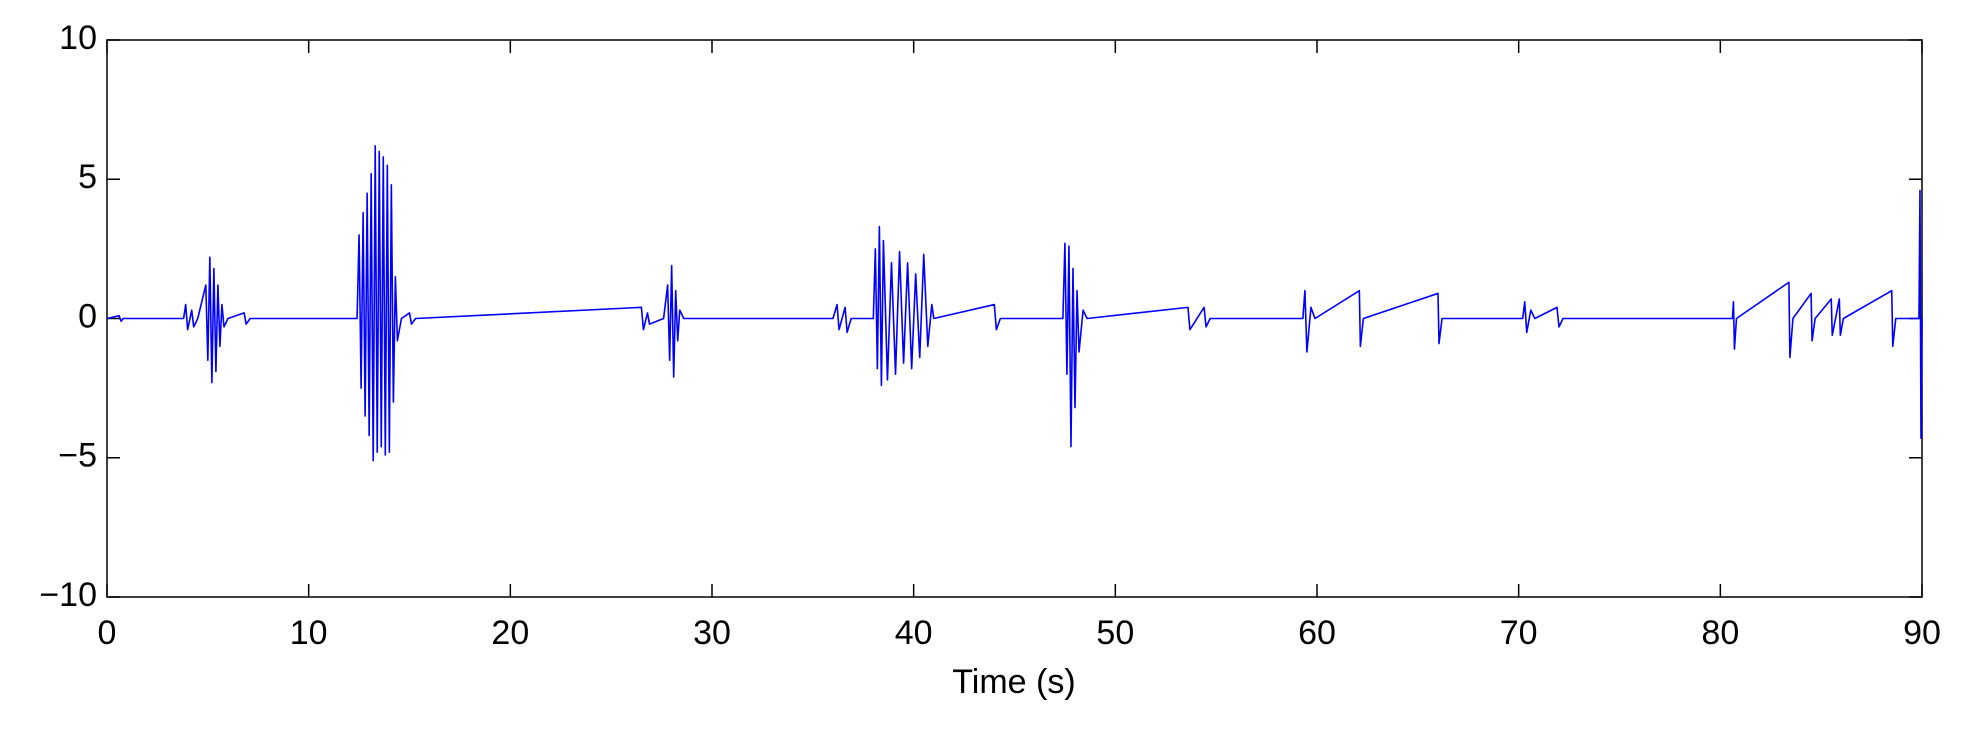 Image resolution: width=1969 pixels, height=731 pixels. I want to click on y-tick-label: −10, so click(68, 595).